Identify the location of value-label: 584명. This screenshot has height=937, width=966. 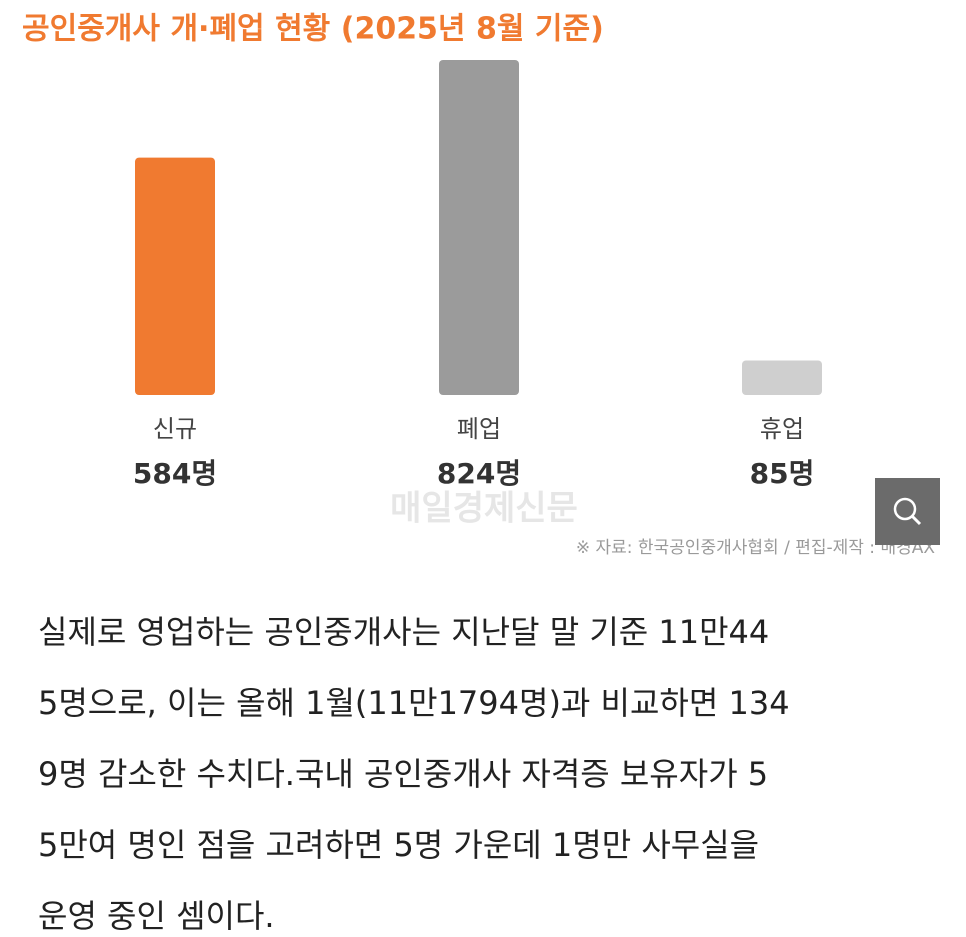
(175, 473).